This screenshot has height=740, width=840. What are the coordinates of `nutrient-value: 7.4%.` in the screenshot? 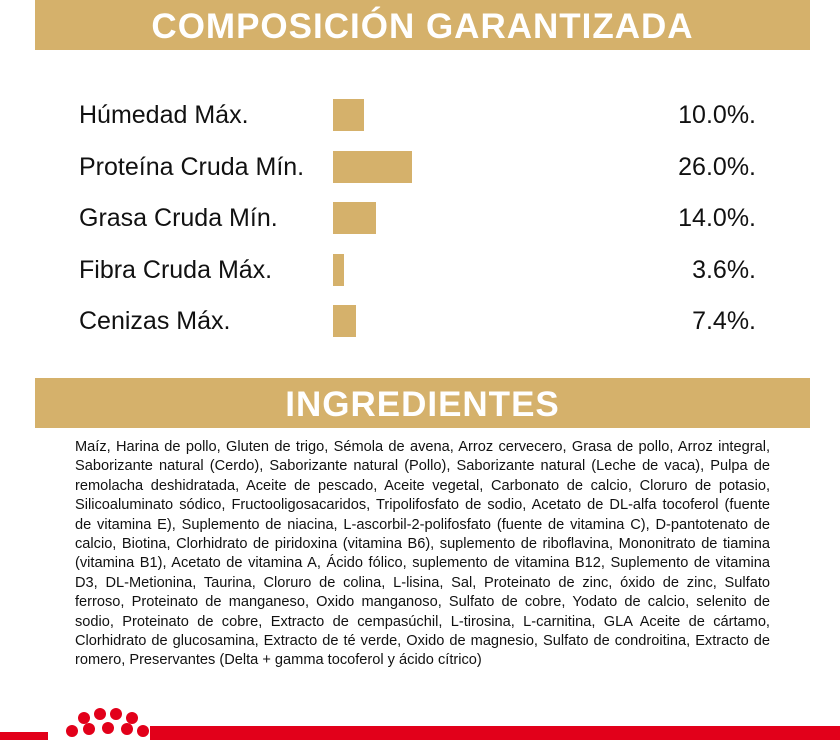 It's located at (724, 321).